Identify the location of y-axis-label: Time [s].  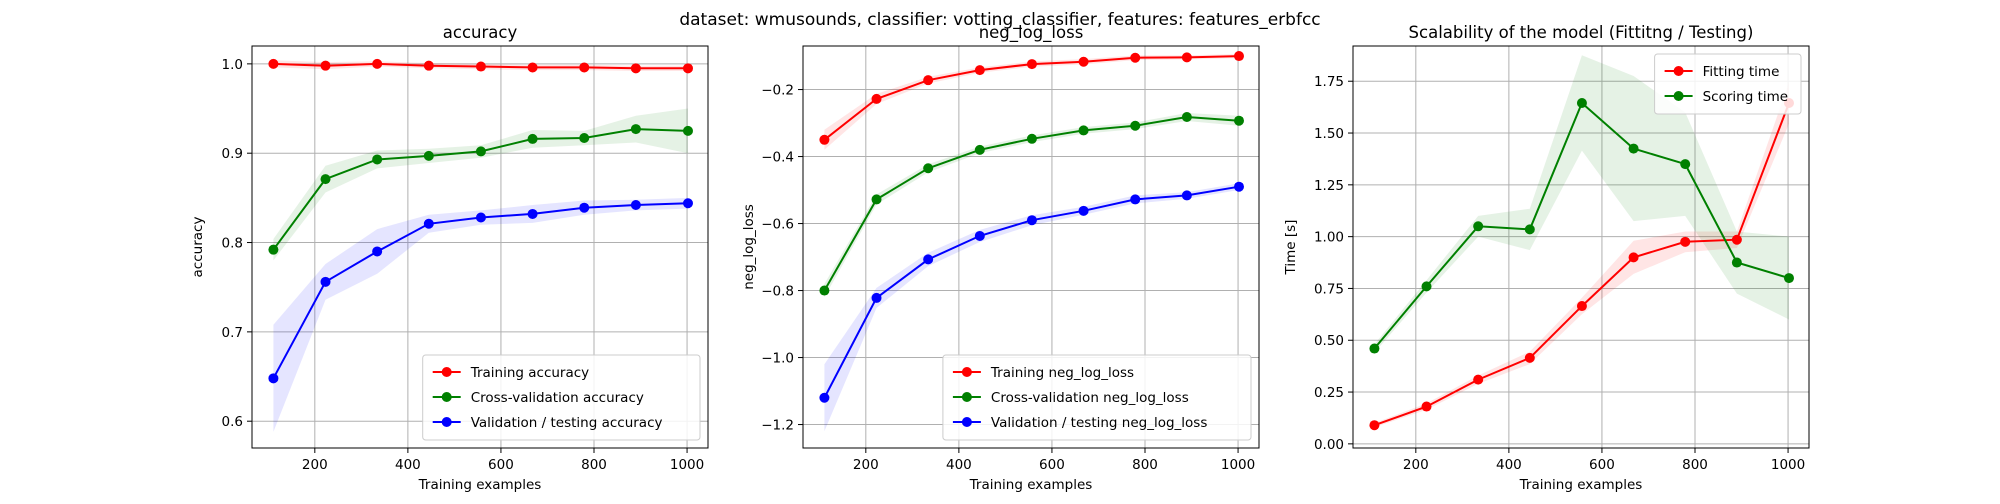
(1291, 248).